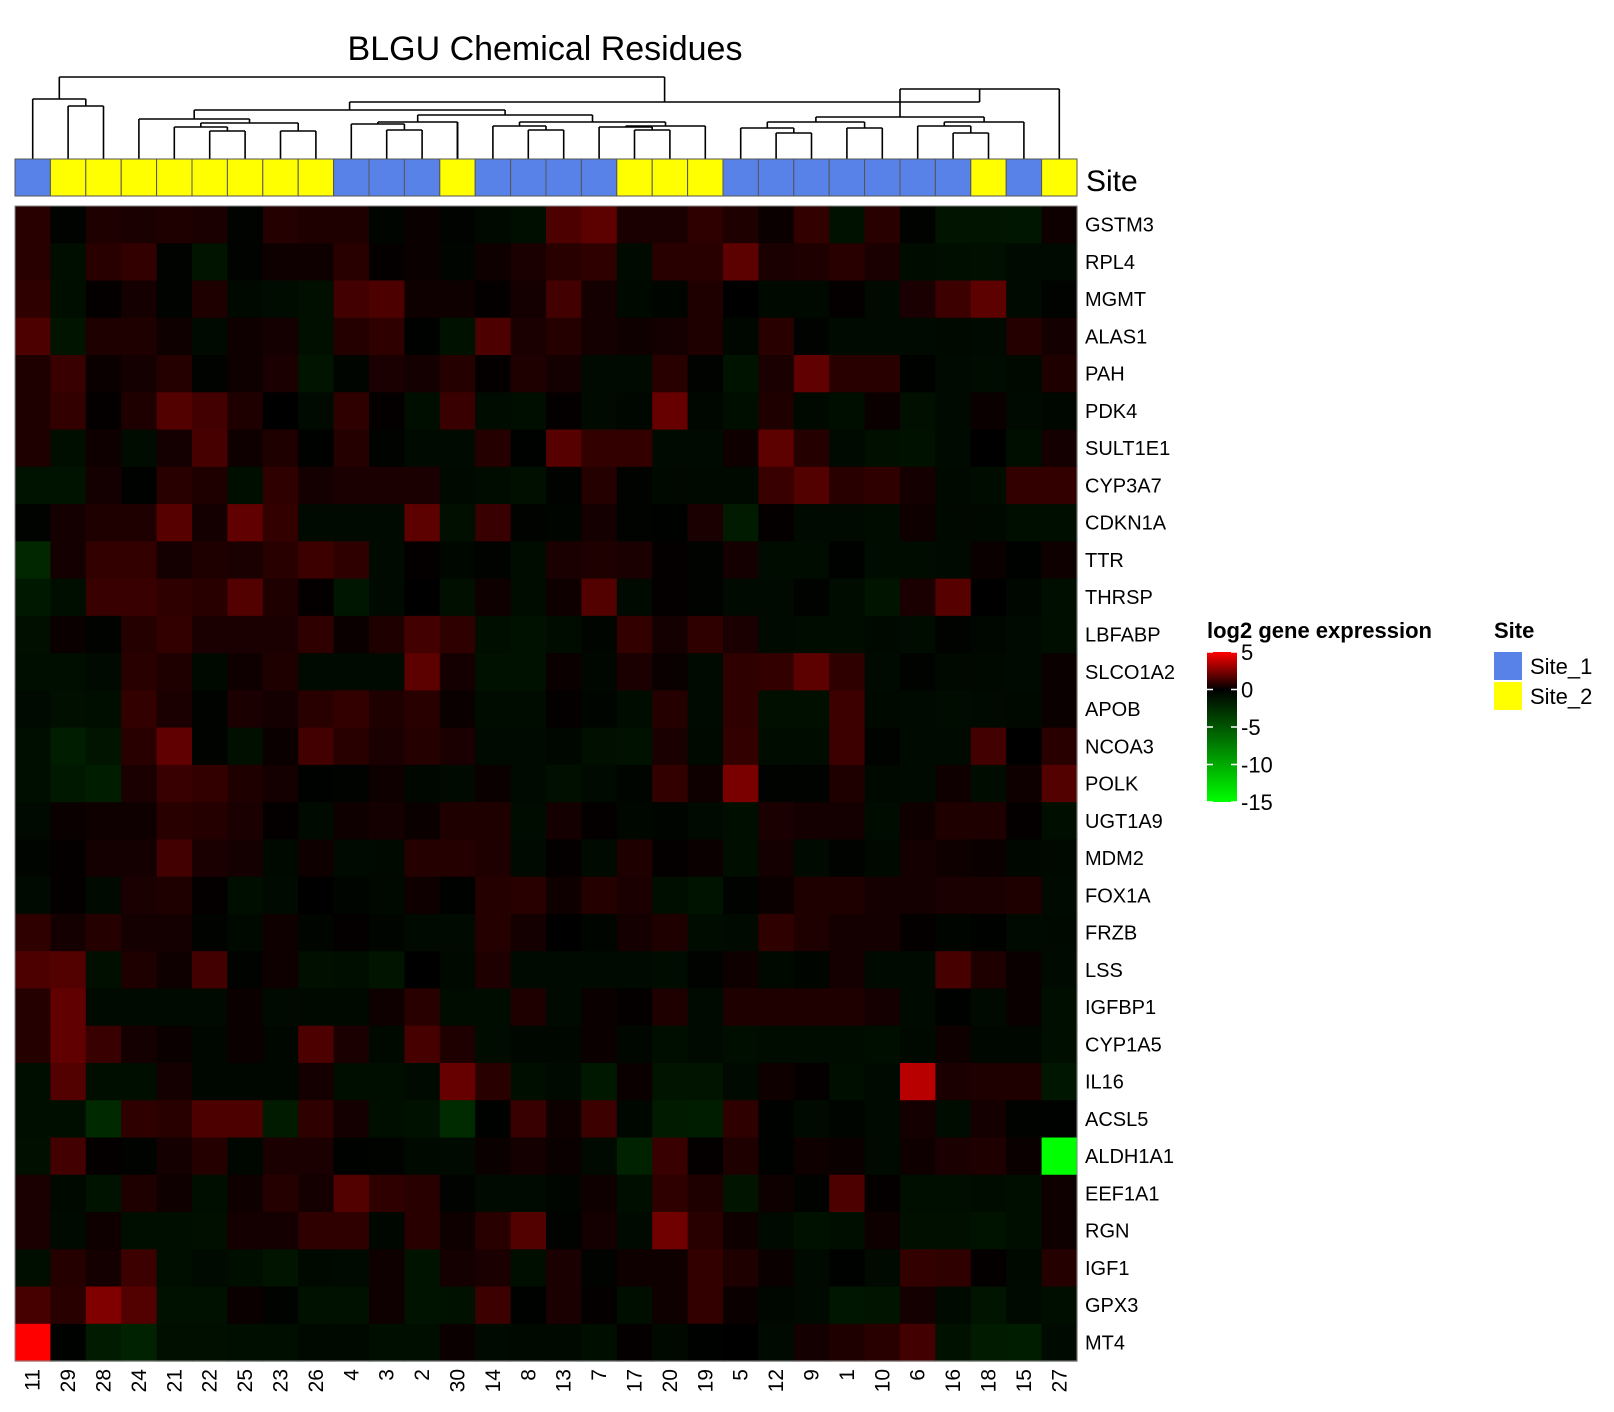 The image size is (1614, 1412). I want to click on column-label: 15, so click(1024, 1380).